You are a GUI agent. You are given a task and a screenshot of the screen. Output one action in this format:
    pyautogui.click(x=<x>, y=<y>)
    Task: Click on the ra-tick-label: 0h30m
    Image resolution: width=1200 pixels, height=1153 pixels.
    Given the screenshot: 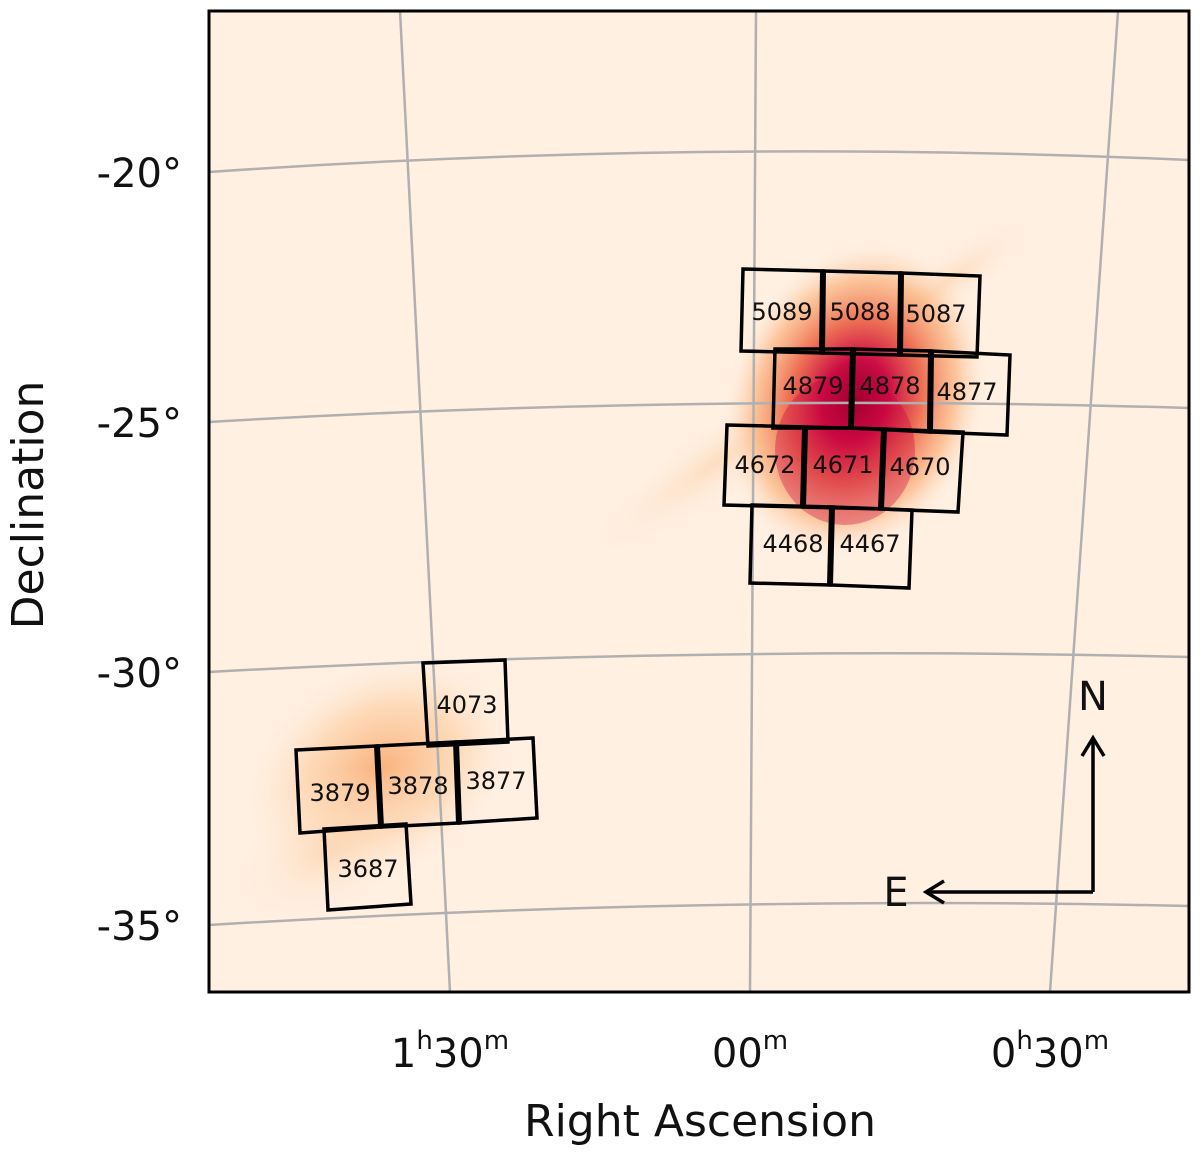 What is the action you would take?
    pyautogui.click(x=1050, y=1051)
    